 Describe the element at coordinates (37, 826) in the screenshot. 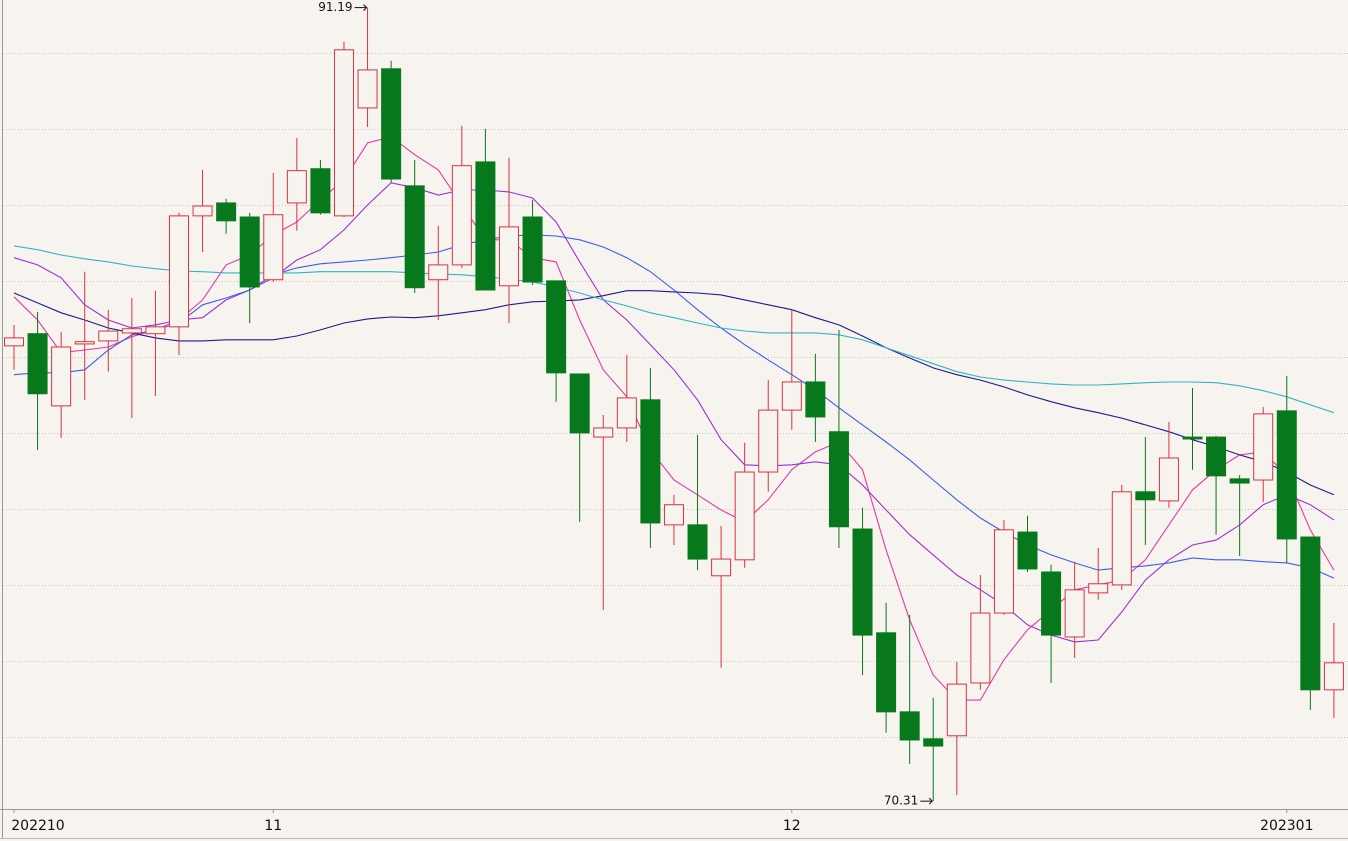

I see `x-tick-label: 202210` at that location.